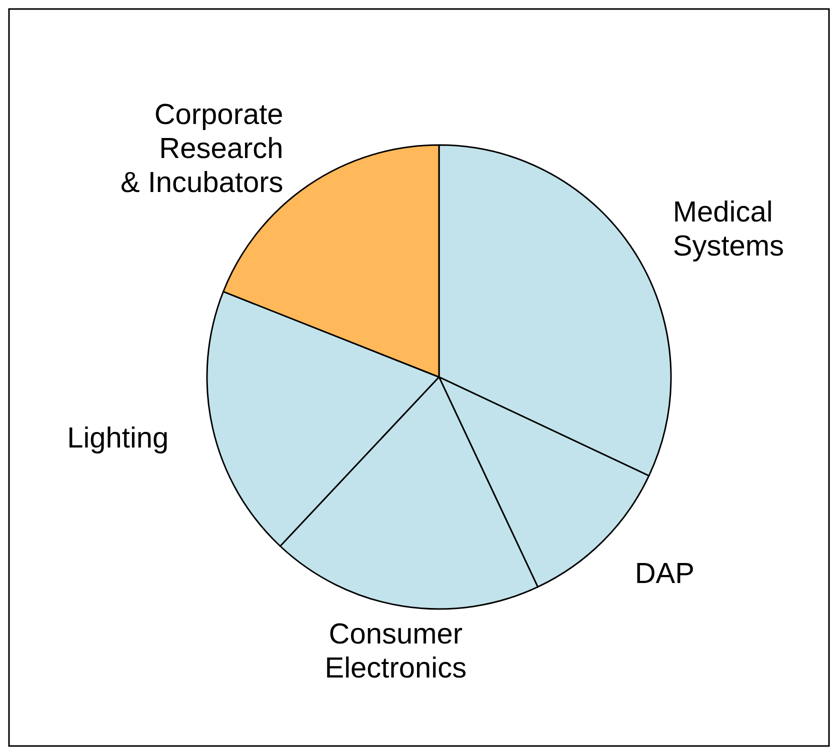 This screenshot has height=755, width=838. Describe the element at coordinates (728, 229) in the screenshot. I see `slice-label: Medical Systems` at that location.